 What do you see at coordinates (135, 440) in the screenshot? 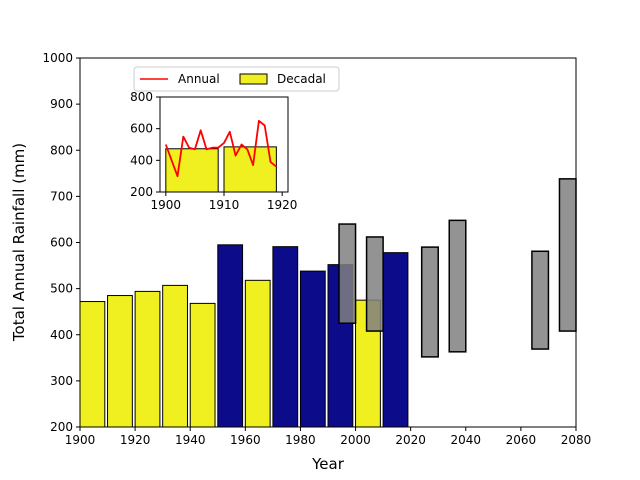
I see `x-tick-label: 1920` at bounding box center [135, 440].